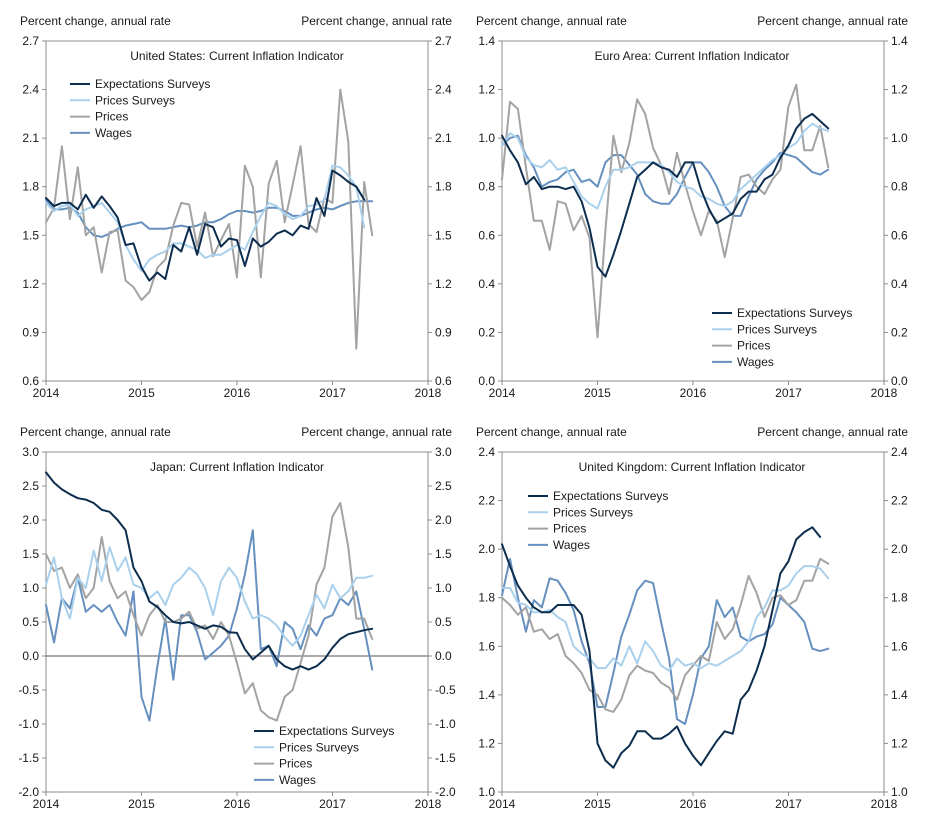 The image size is (927, 821). What do you see at coordinates (336, 731) in the screenshot?
I see `japan-legend-label: Expectations Surveys` at bounding box center [336, 731].